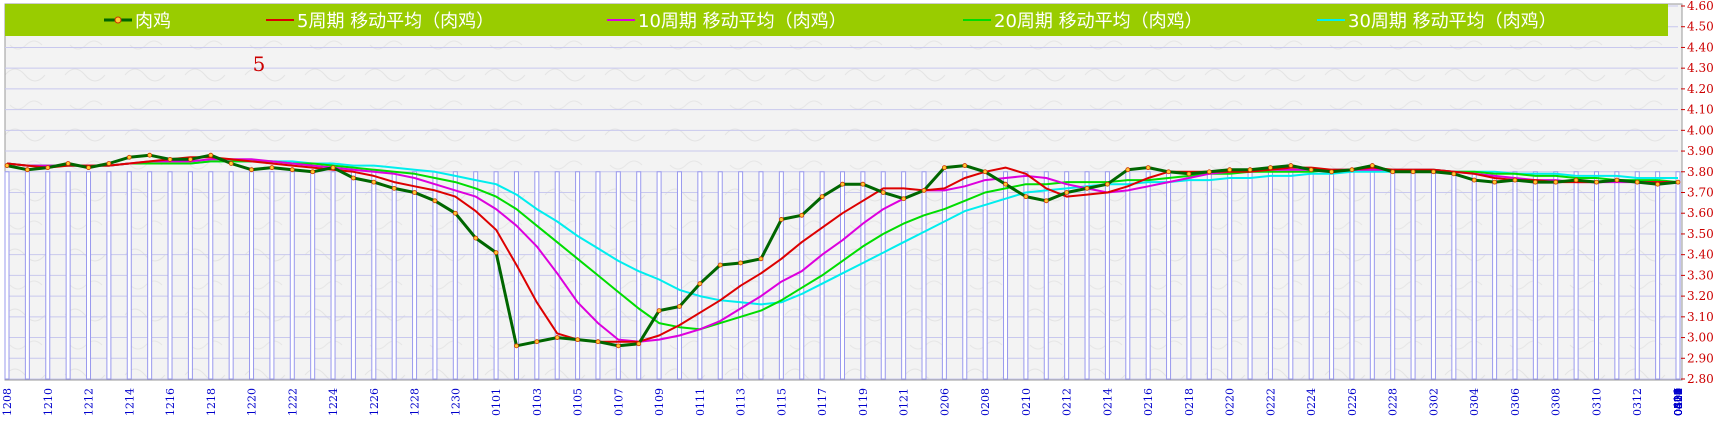 This screenshot has height=425, width=1725. I want to click on x-tick-label-81: 0602, so click(1678, 402).